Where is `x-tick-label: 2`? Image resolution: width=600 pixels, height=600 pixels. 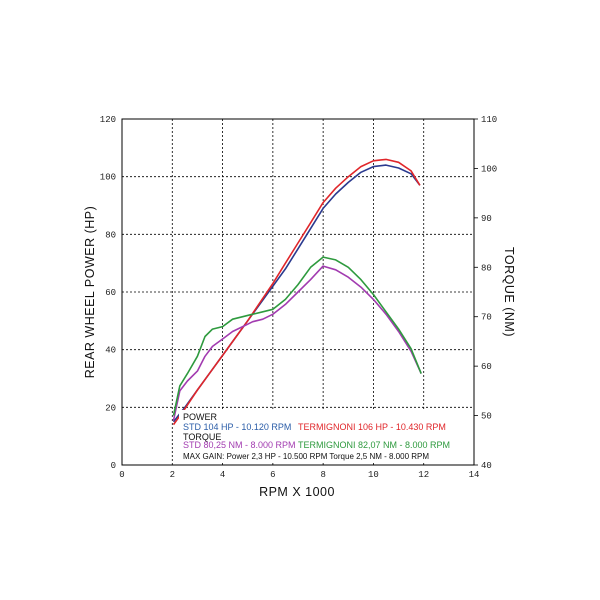 x-tick-label: 2 is located at coordinates (172, 475).